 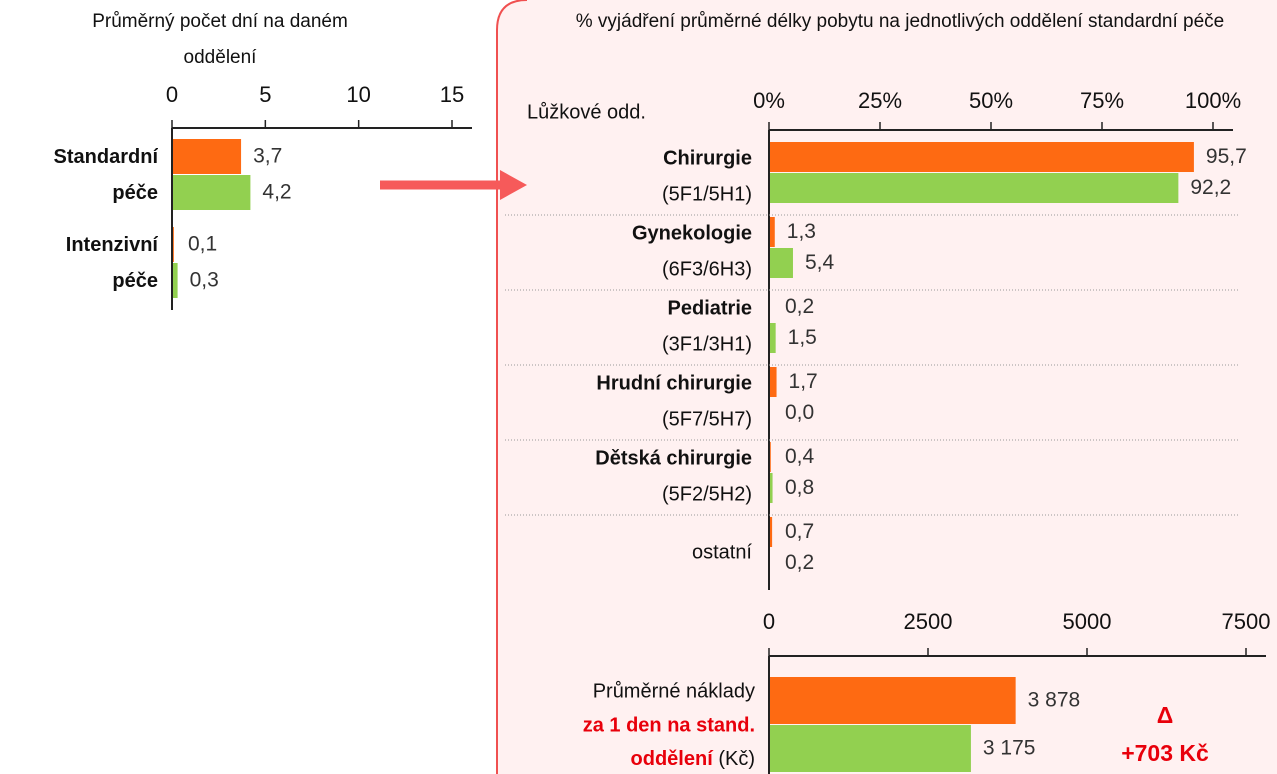 I want to click on value-label: 0,4, so click(x=800, y=456).